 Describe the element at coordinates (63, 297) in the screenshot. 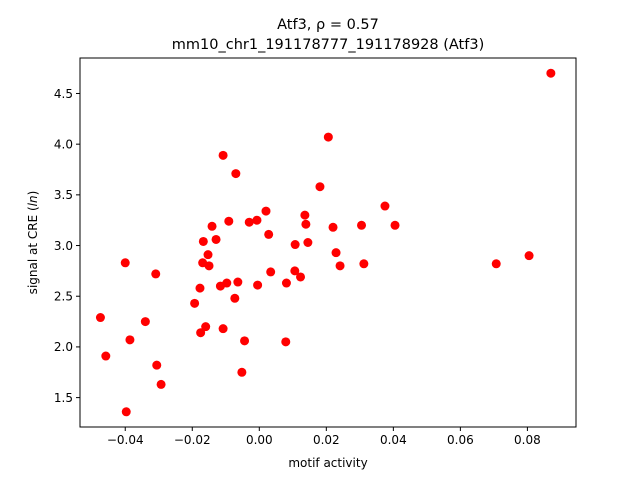

I see `y-tick-label: 2.5` at that location.